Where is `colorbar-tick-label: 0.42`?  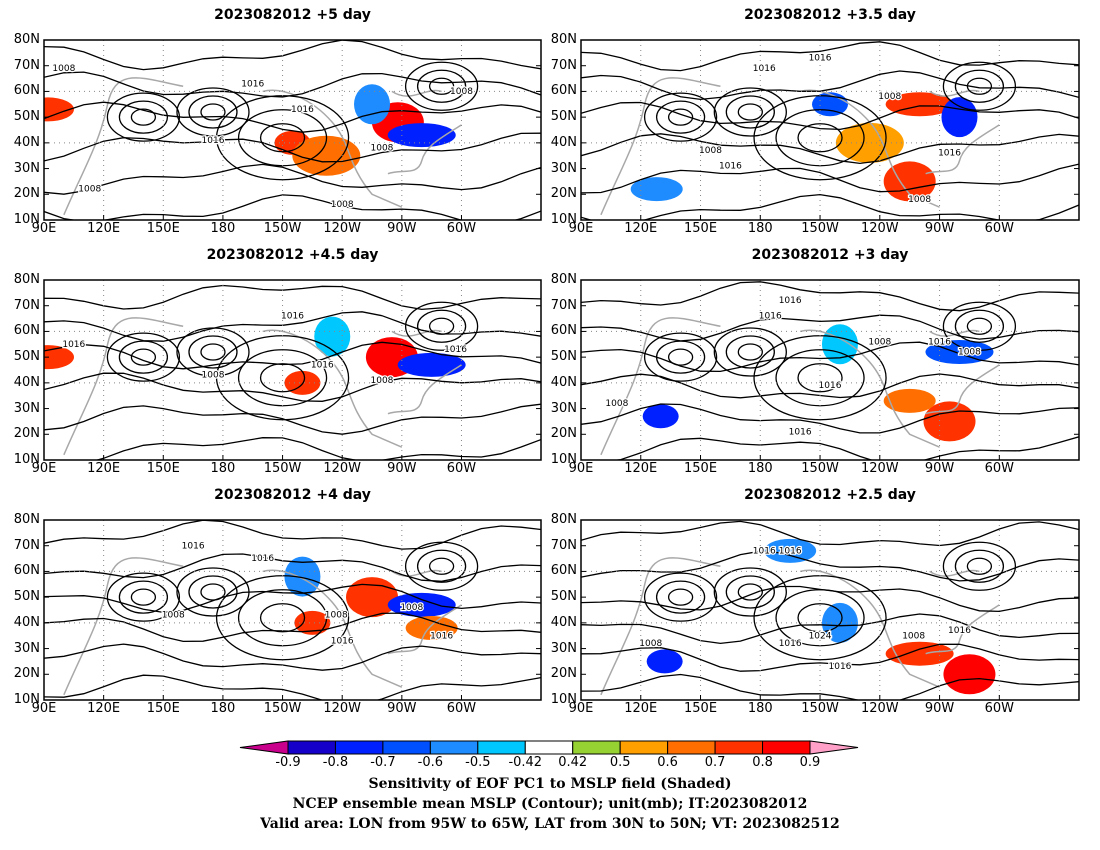 colorbar-tick-label: 0.42 is located at coordinates (573, 762).